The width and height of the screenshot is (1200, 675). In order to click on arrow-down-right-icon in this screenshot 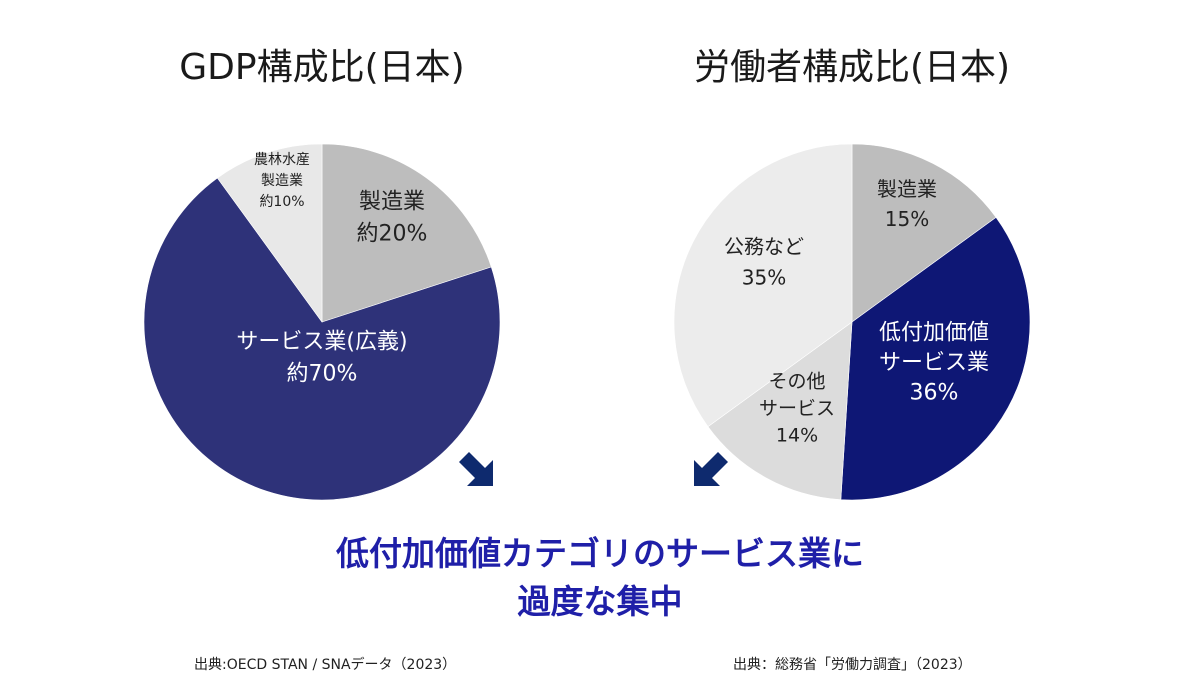, I will do `click(476, 469)`.